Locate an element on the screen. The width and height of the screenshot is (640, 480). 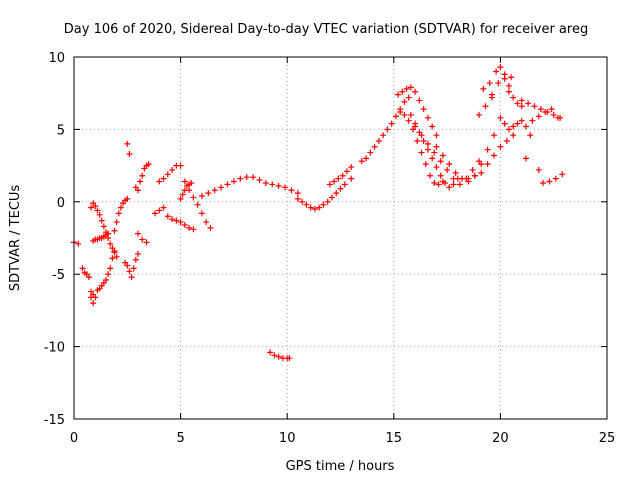
x-axis-title: GPS time / hours is located at coordinates (340, 466).